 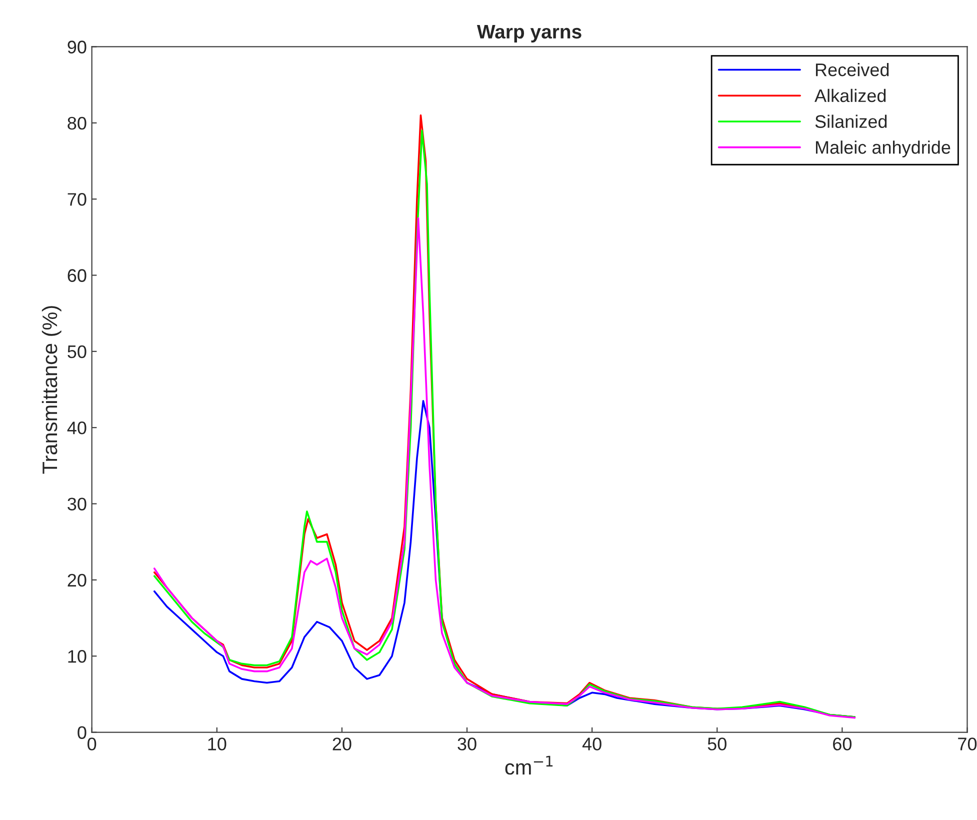 What do you see at coordinates (851, 121) in the screenshot?
I see `legend-label: Silanized` at bounding box center [851, 121].